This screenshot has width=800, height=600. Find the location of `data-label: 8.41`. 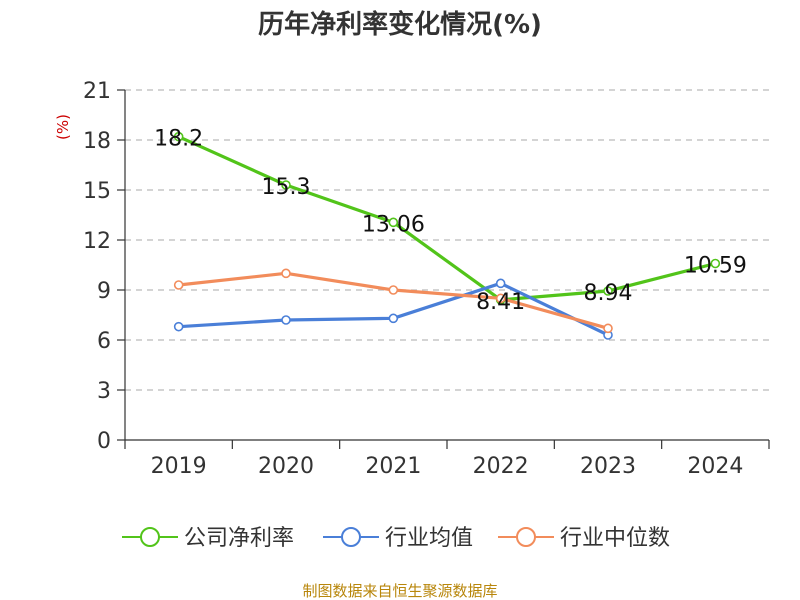

data-label: 8.41 is located at coordinates (500, 302).